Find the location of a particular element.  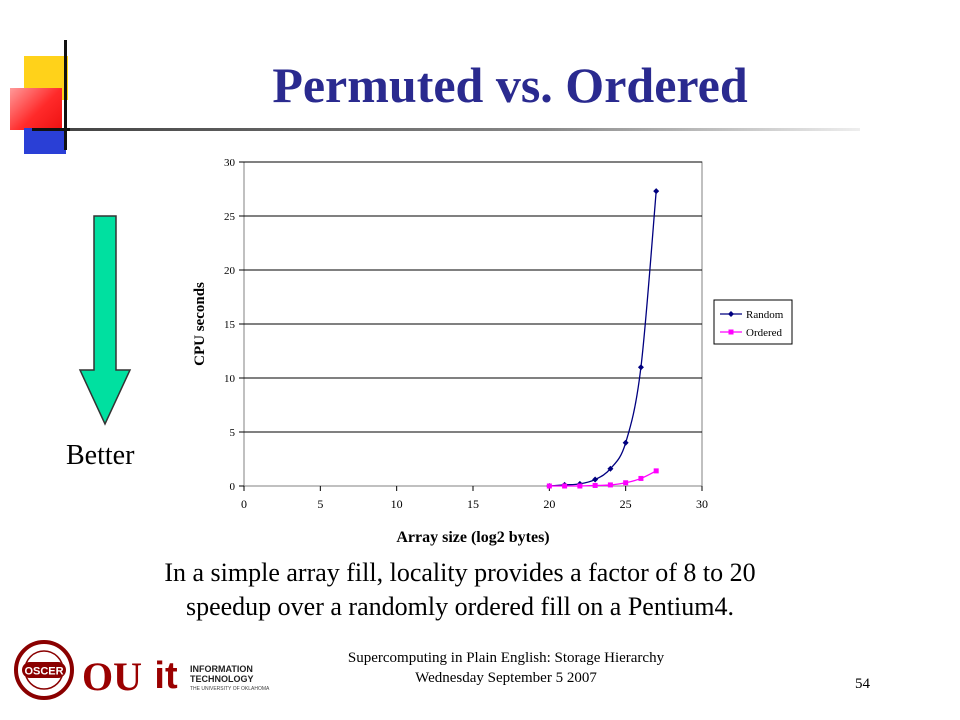

down-arrow-icon is located at coordinates (105, 320).